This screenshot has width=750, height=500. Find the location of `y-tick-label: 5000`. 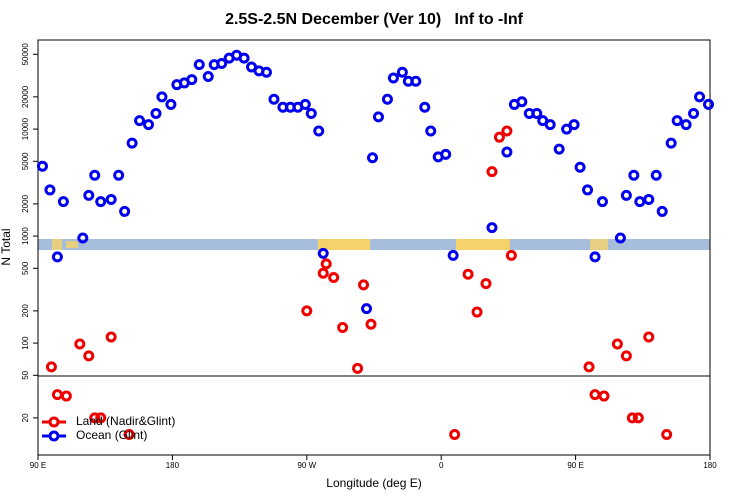

y-tick-label: 5000 is located at coordinates (25, 161).